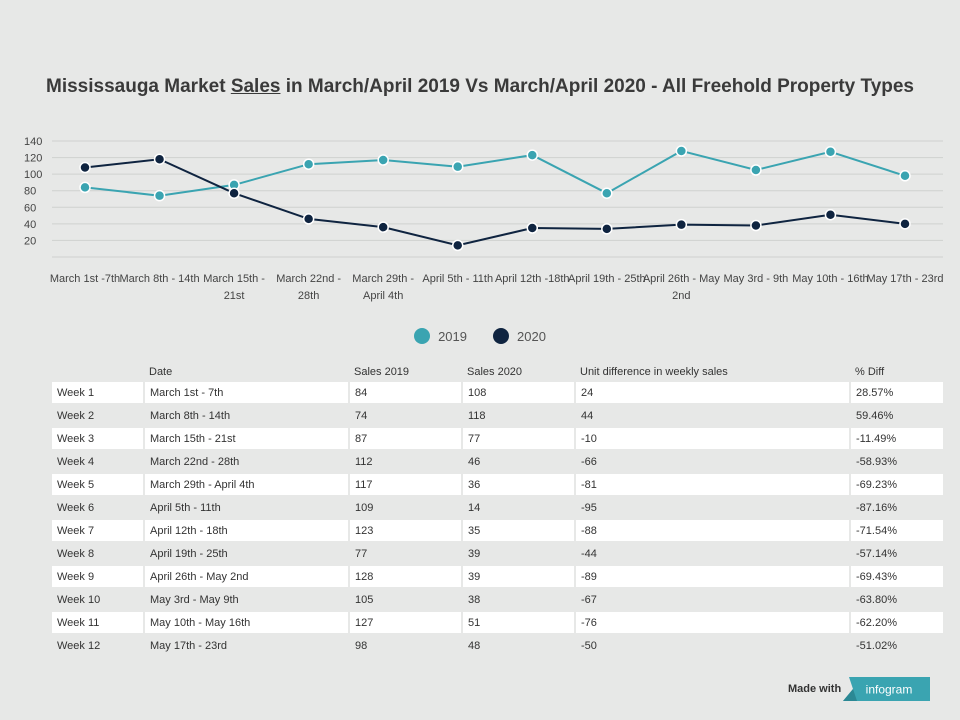 This screenshot has width=960, height=720. I want to click on column-header: Unit difference in weekly sales, so click(654, 371).